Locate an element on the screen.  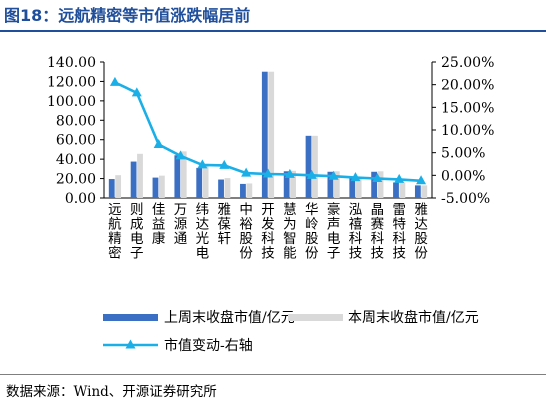
source-rule is located at coordinates (273, 374).